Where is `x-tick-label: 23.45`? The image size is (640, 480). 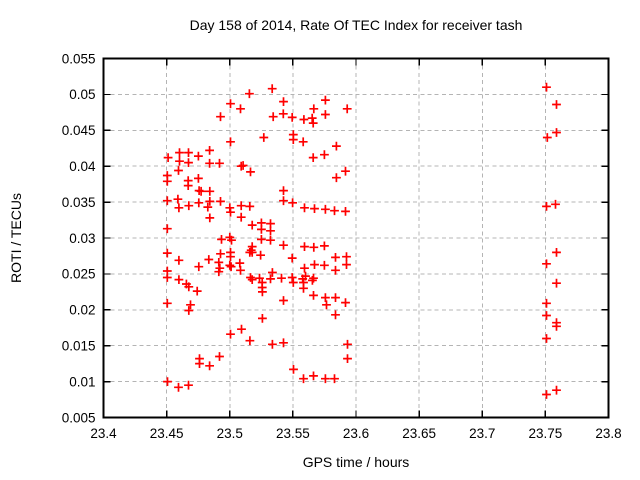
x-tick-label: 23.45 is located at coordinates (167, 433).